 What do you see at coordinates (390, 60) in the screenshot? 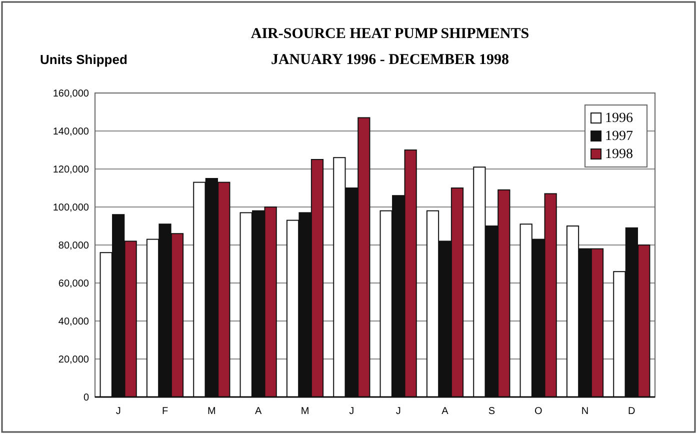
I see `chart-subtitle: JANUARY 1996 - DECEMBER 1998` at bounding box center [390, 60].